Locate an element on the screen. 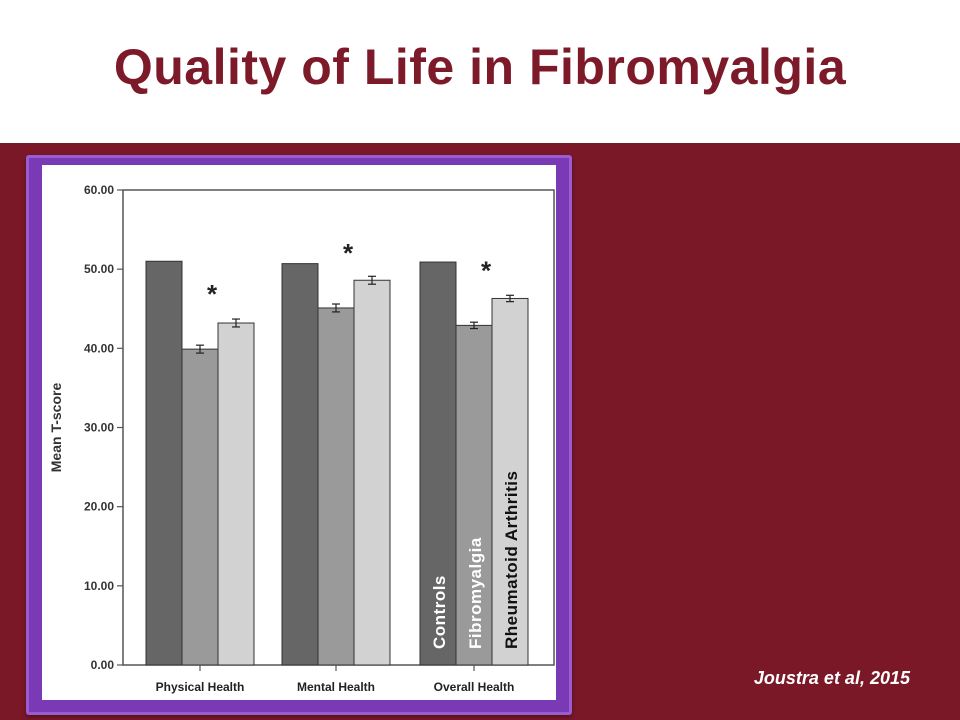 Image resolution: width=960 pixels, height=720 pixels. y-tick-label: 30.00 is located at coordinates (99, 428).